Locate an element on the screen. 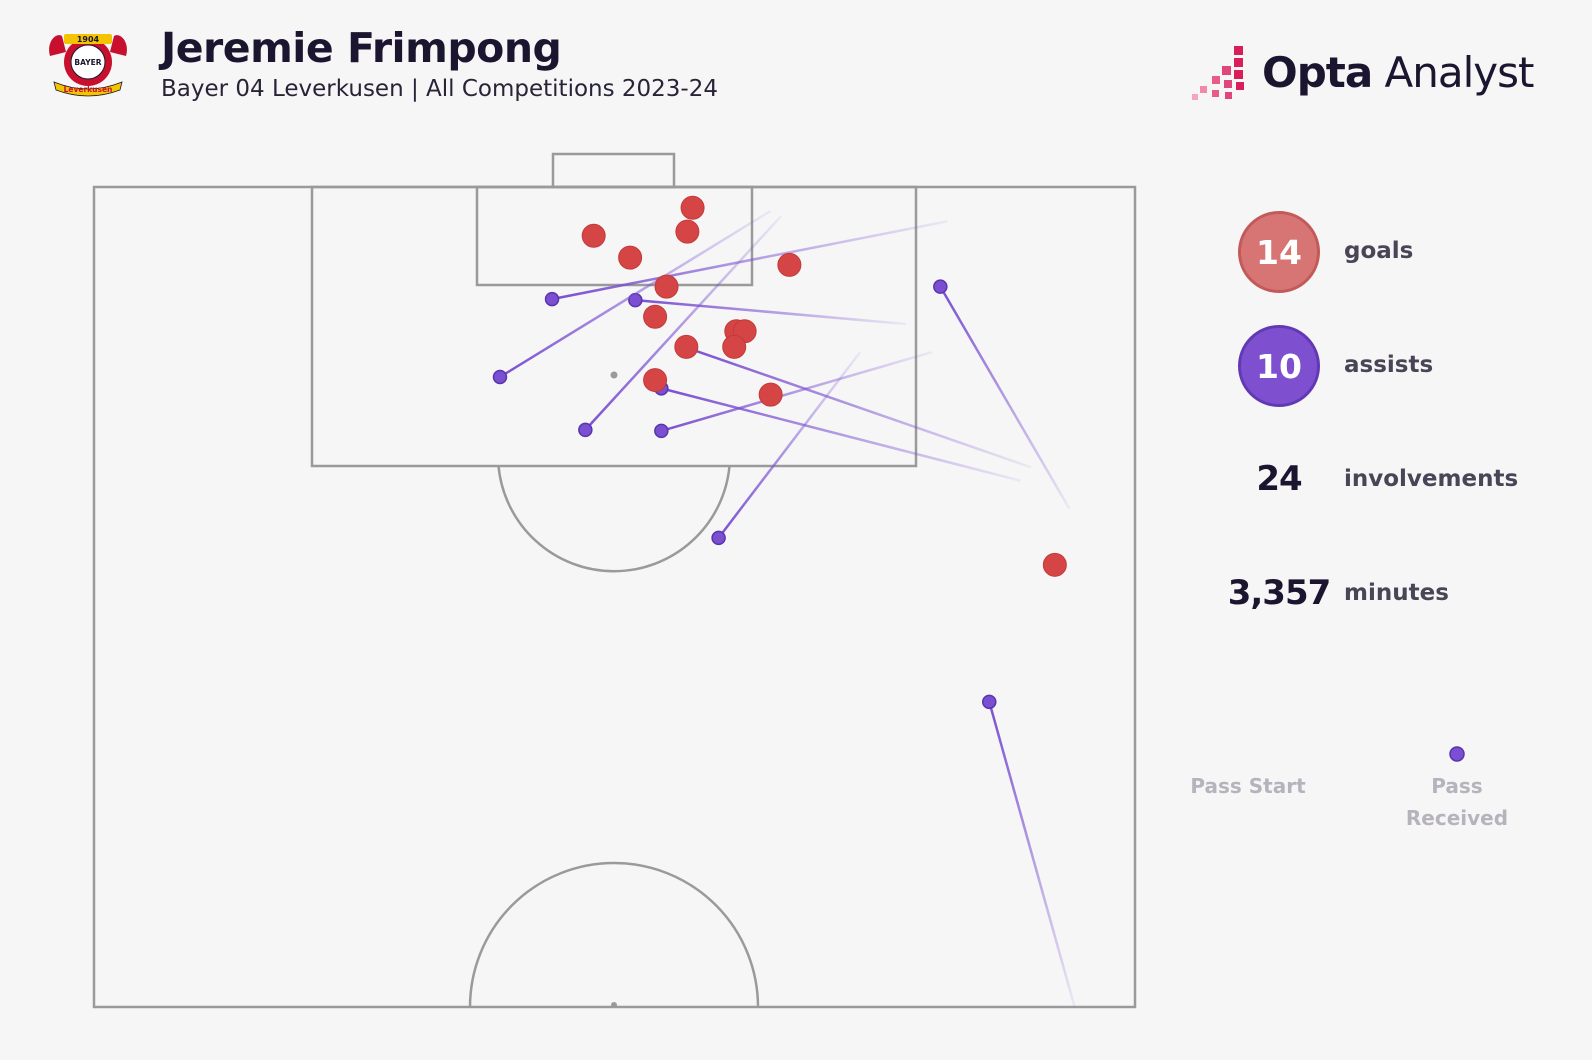  minutes-value: 3,357 is located at coordinates (1279, 593).